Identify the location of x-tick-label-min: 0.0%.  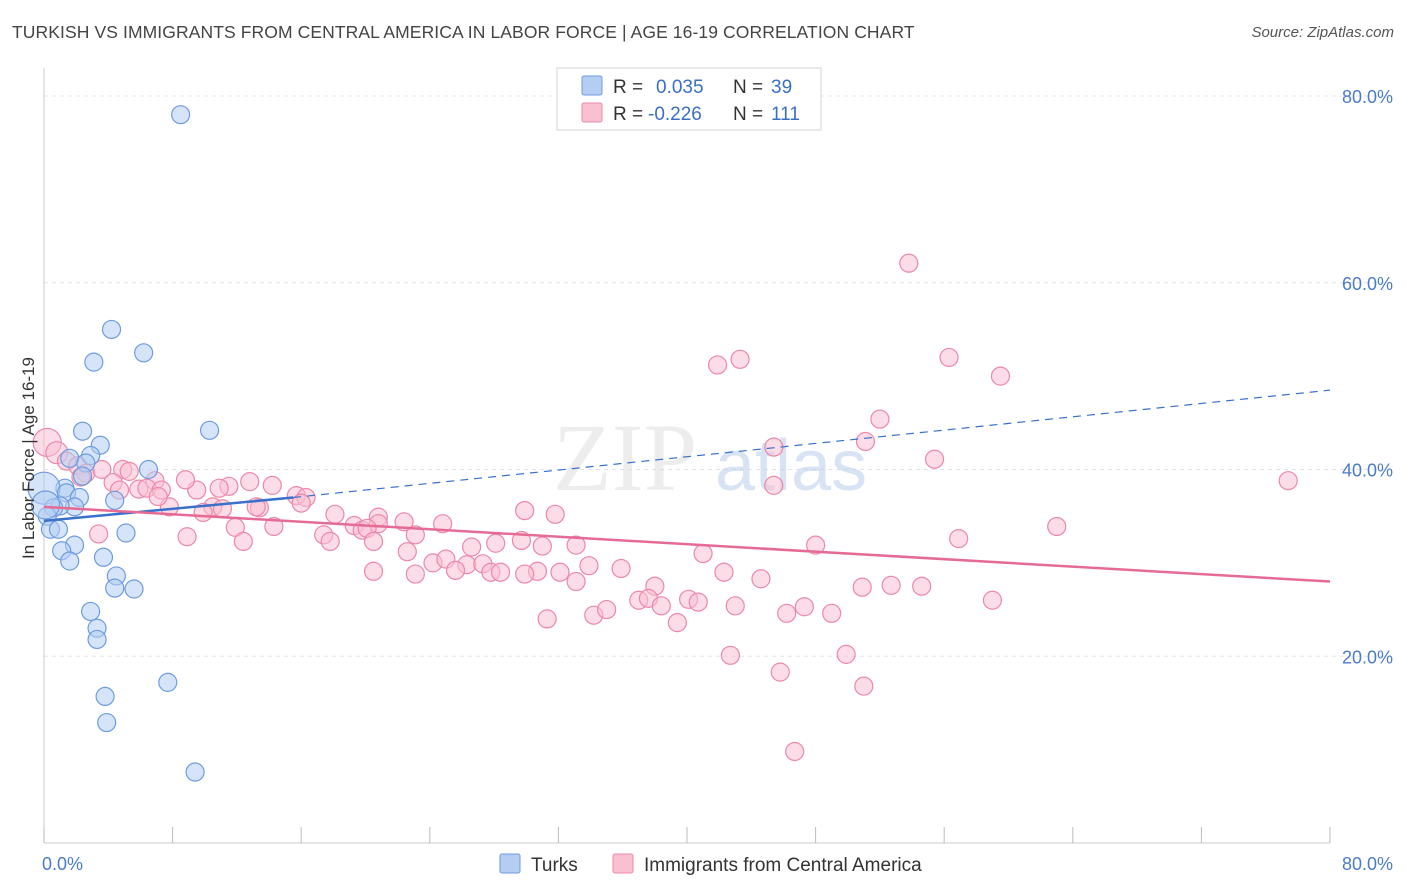
(62, 864).